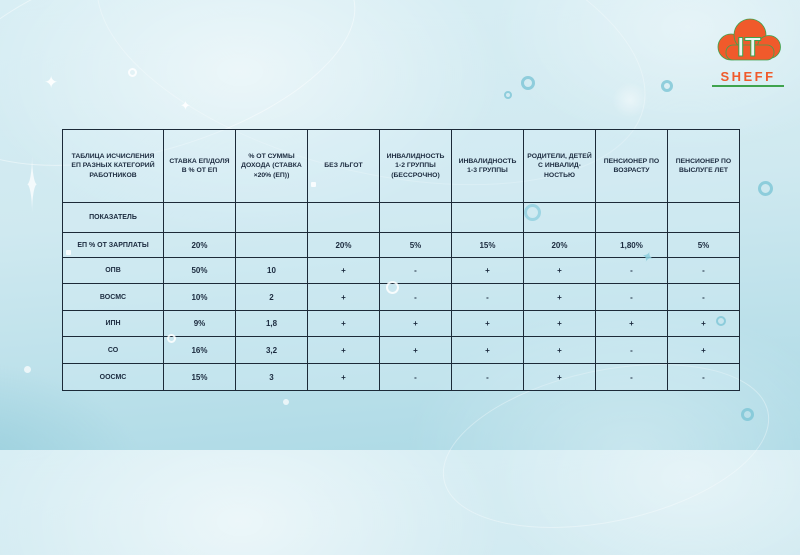  I want to click on logo-wordmark: SHEFF, so click(748, 78).